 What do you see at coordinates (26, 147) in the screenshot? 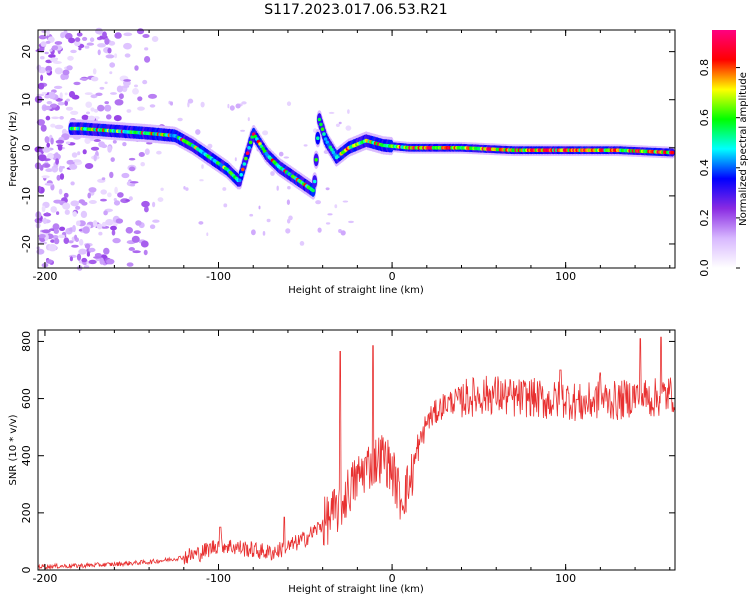
I see `spectrogram-ytick-label: 0` at bounding box center [26, 147].